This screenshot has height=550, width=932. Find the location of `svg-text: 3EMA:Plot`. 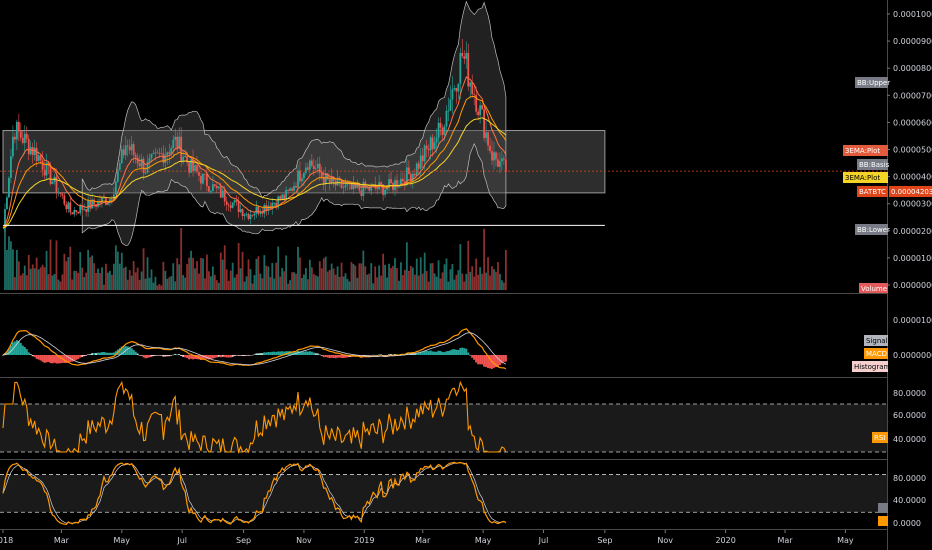

svg-text: 3EMA:Plot is located at coordinates (862, 151).